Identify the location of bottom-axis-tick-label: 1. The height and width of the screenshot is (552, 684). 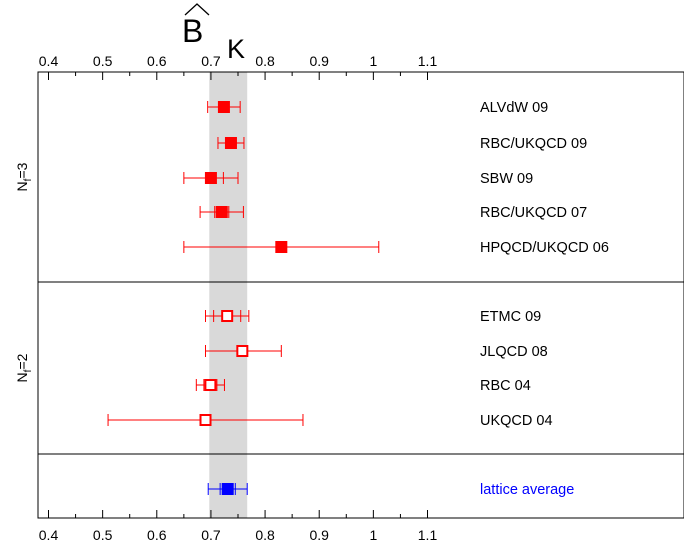
(373, 535).